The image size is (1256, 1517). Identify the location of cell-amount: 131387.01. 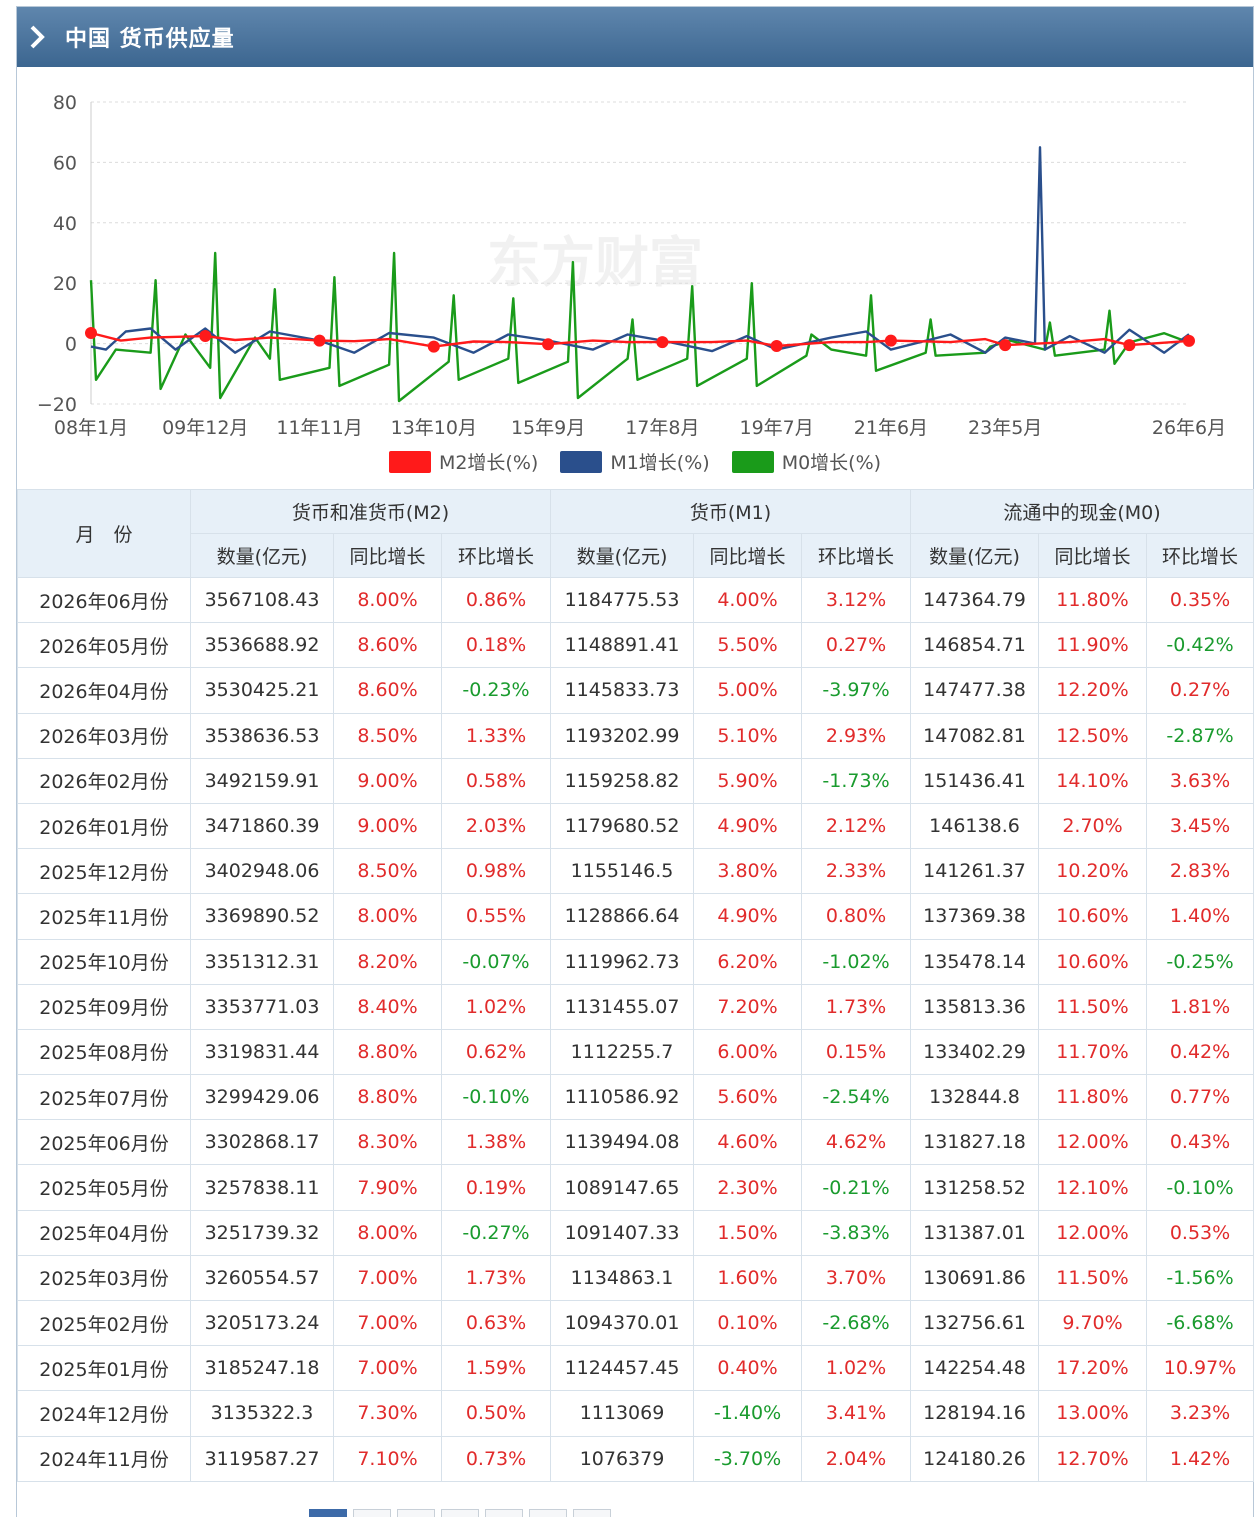
(975, 1232).